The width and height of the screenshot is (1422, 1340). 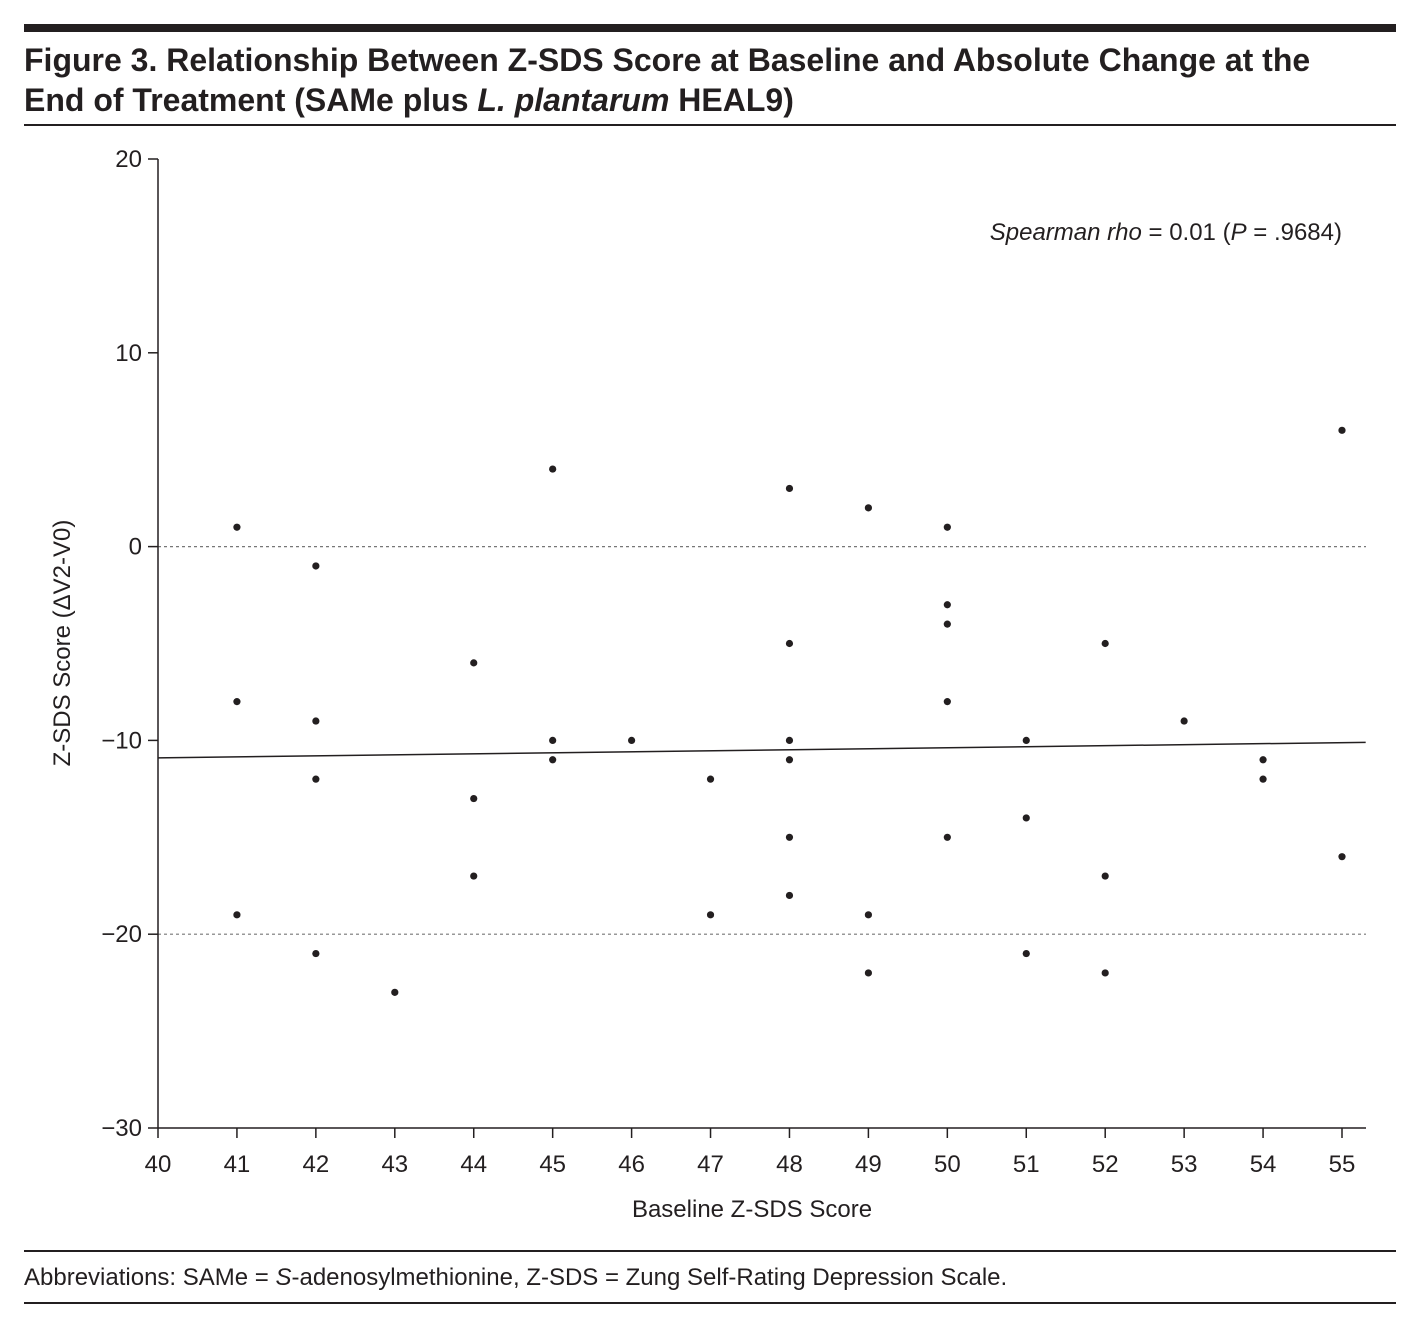 I want to click on annotation-italic: Spearman rho, so click(x=1066, y=232).